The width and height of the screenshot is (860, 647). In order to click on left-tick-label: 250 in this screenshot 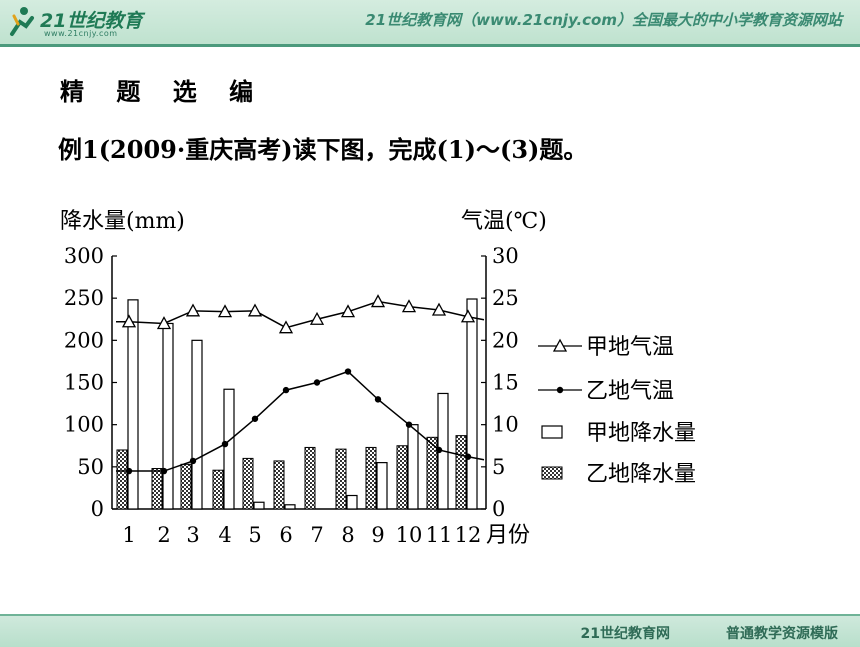, I will do `click(84, 298)`.